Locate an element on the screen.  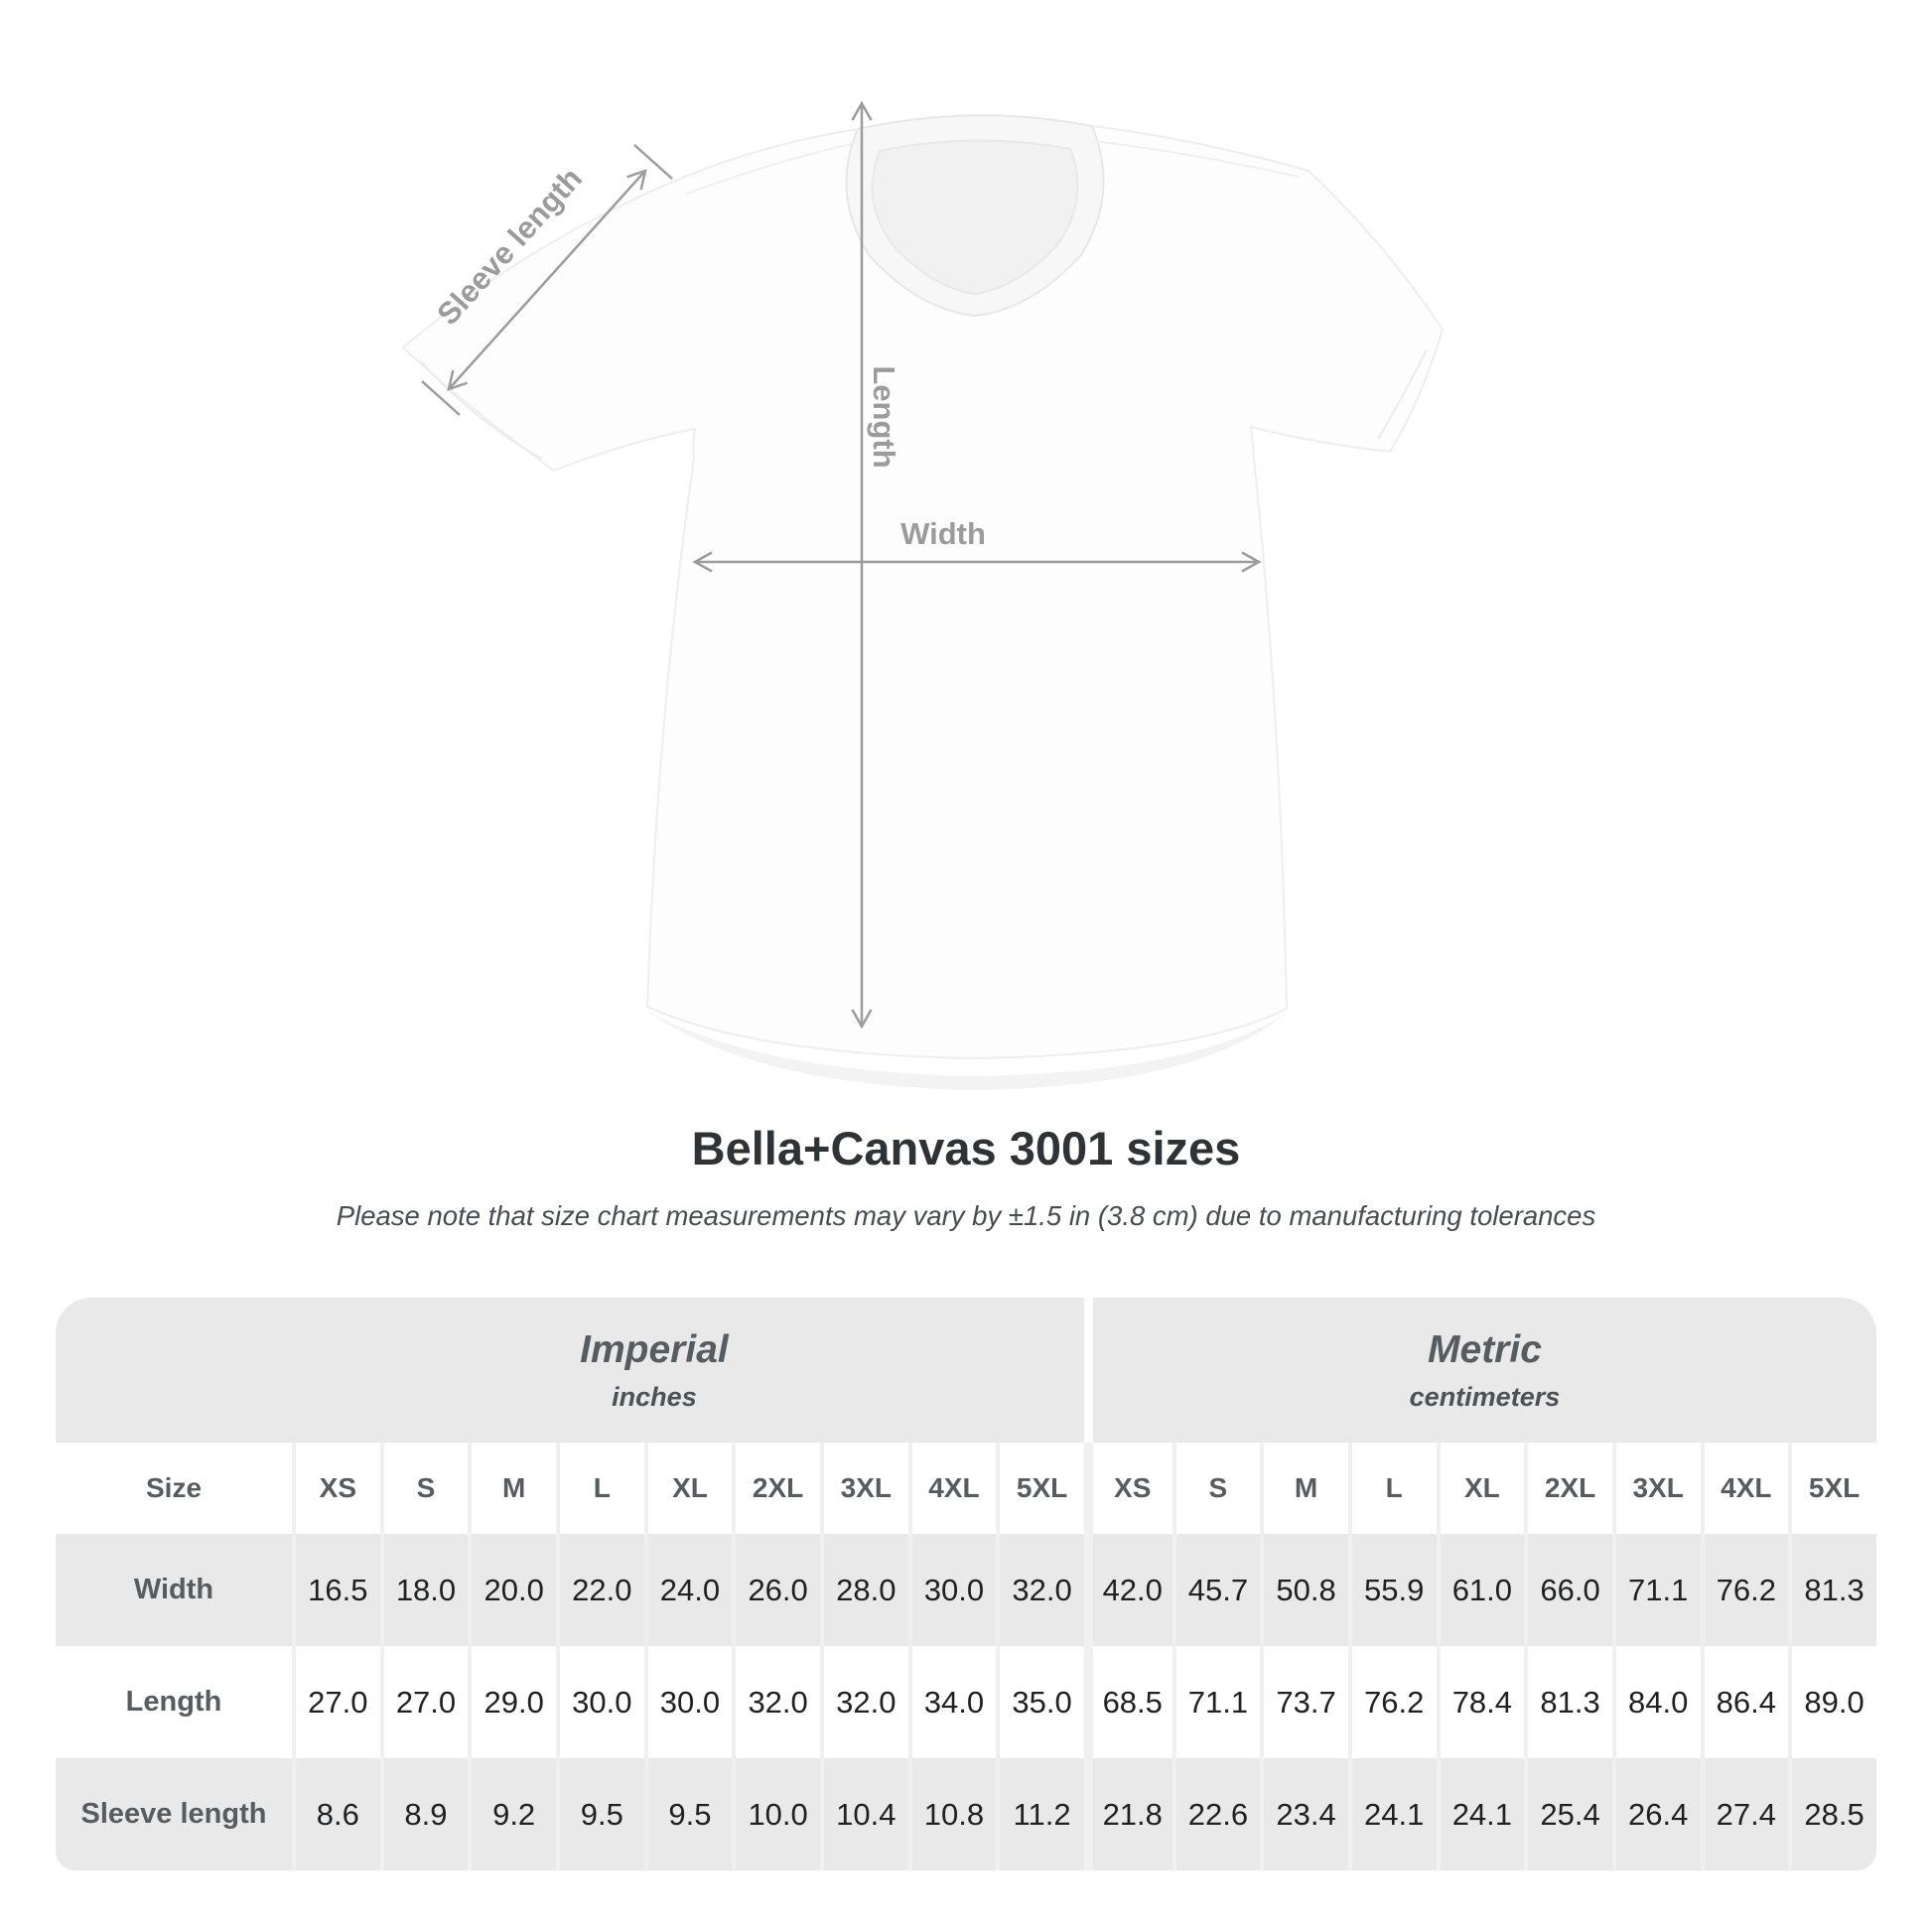
measurement-cell: 34.0 is located at coordinates (952, 1702).